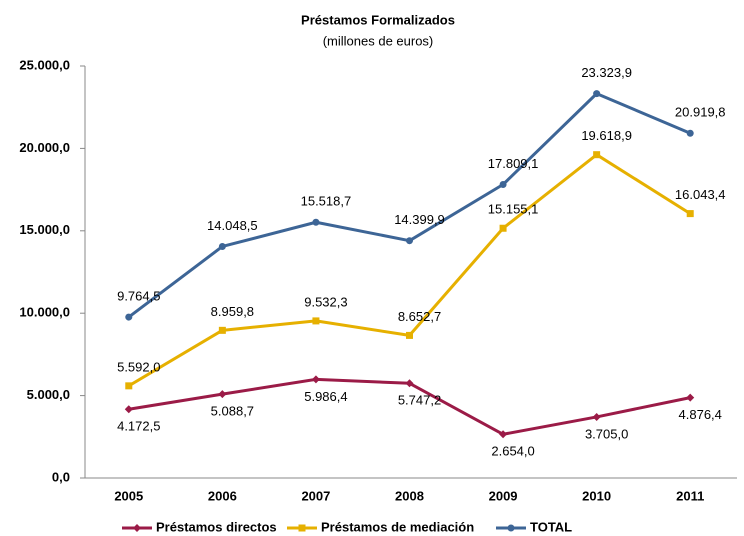 Image resolution: width=744 pixels, height=536 pixels. I want to click on y-tick-label: 0,0, so click(61, 476).